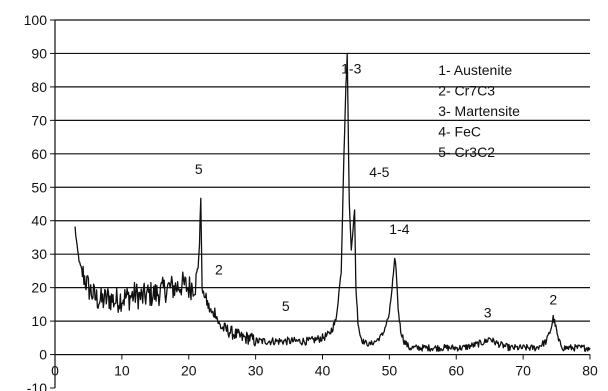  What do you see at coordinates (523, 371) in the screenshot?
I see `x-tick-label: 70` at bounding box center [523, 371].